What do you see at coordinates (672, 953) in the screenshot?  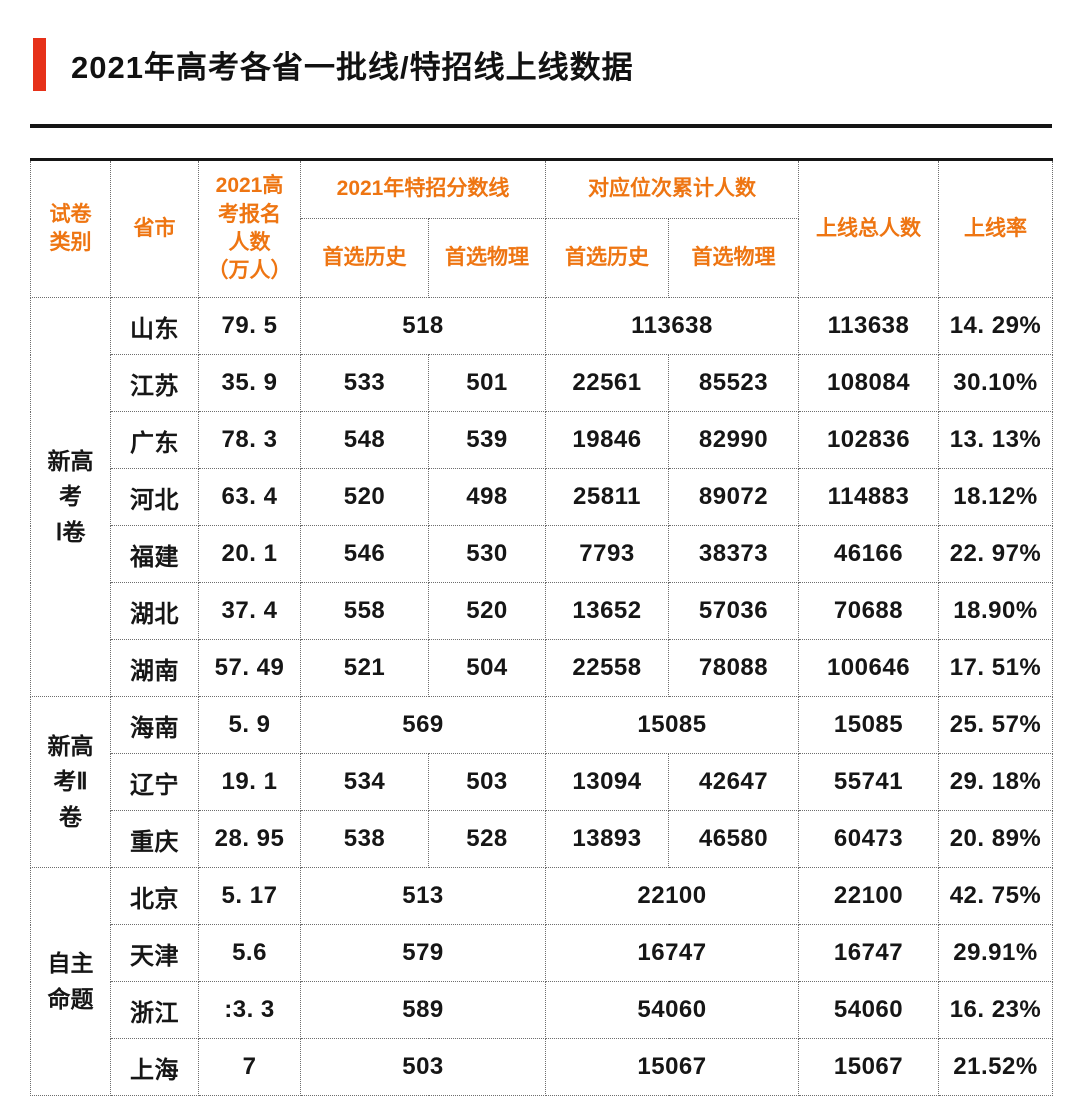 I see `cell-rank-merged: 16747` at bounding box center [672, 953].